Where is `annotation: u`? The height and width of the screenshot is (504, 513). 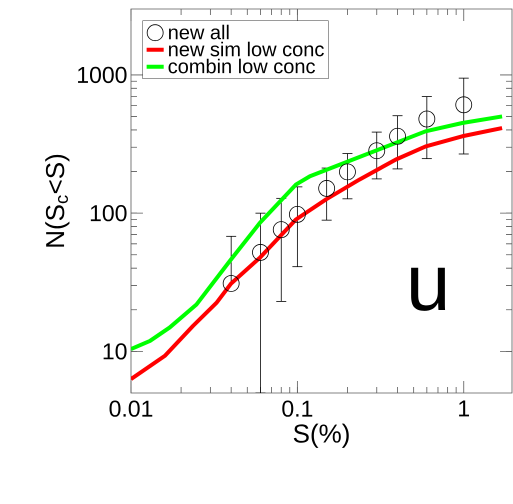
annotation: u is located at coordinates (428, 289).